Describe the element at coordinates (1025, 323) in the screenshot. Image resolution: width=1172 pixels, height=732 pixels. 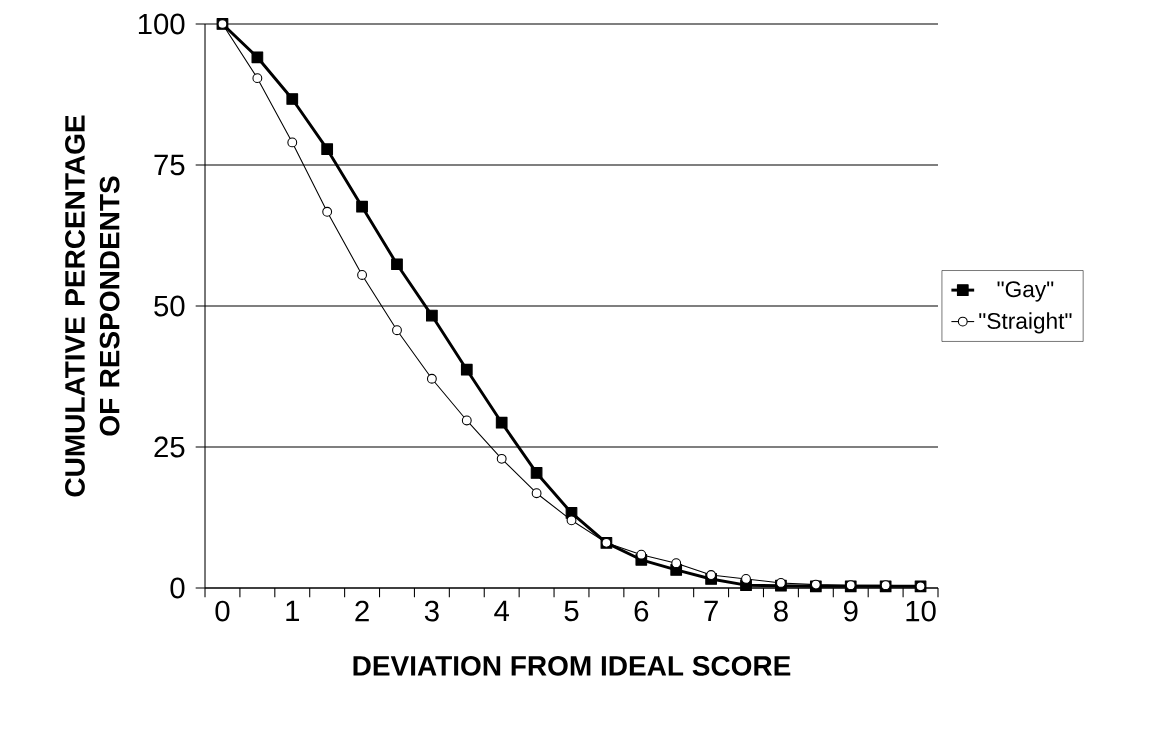
I see `legend-label: "Straight"` at that location.